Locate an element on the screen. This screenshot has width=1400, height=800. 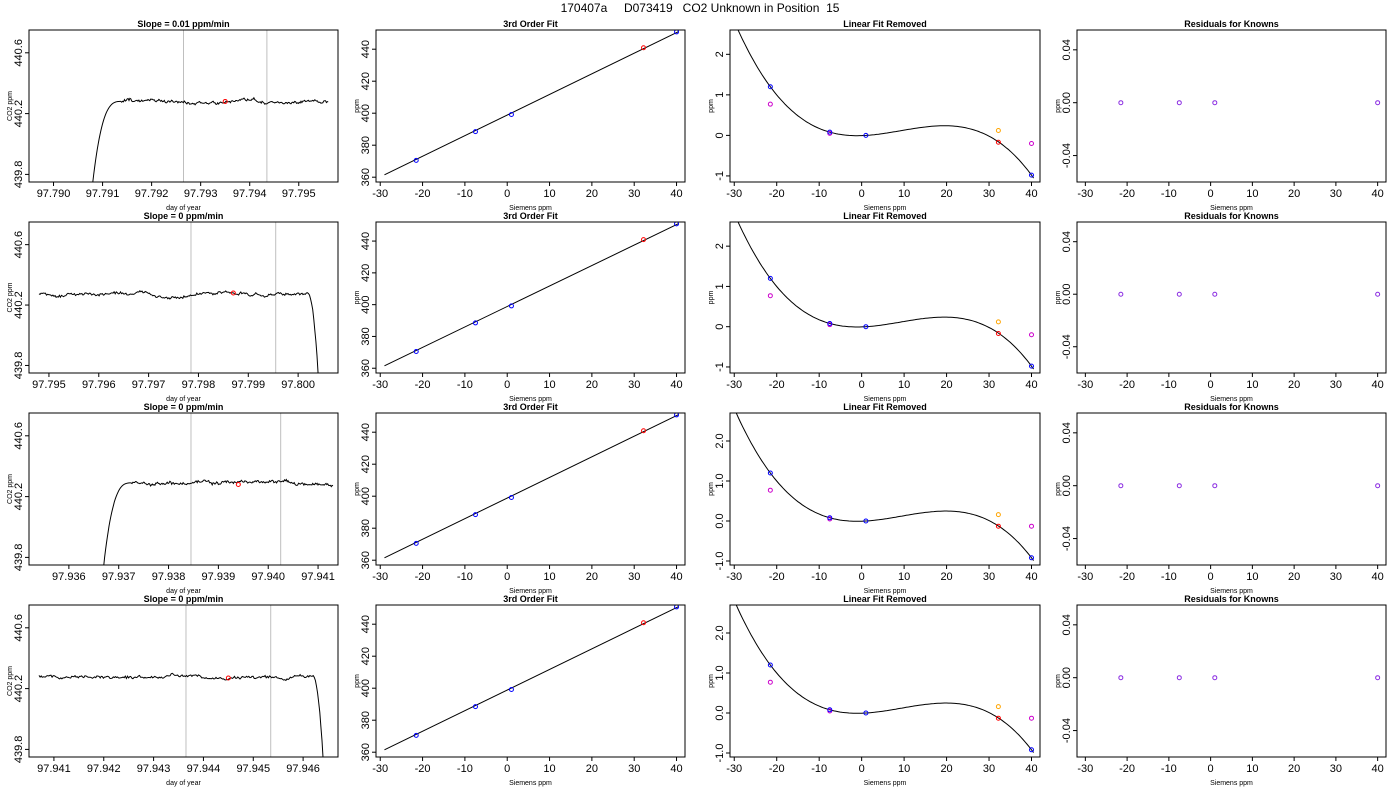
x-tick-label: 97.938 is located at coordinates (169, 577).